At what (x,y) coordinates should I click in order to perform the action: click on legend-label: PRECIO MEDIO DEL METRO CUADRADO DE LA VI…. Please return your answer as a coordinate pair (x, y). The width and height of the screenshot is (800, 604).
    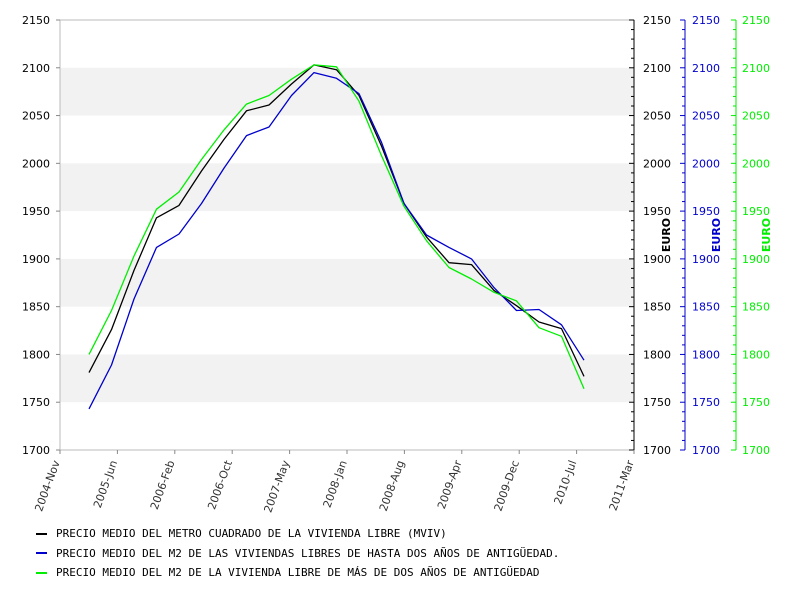
    Looking at the image, I should click on (251, 534).